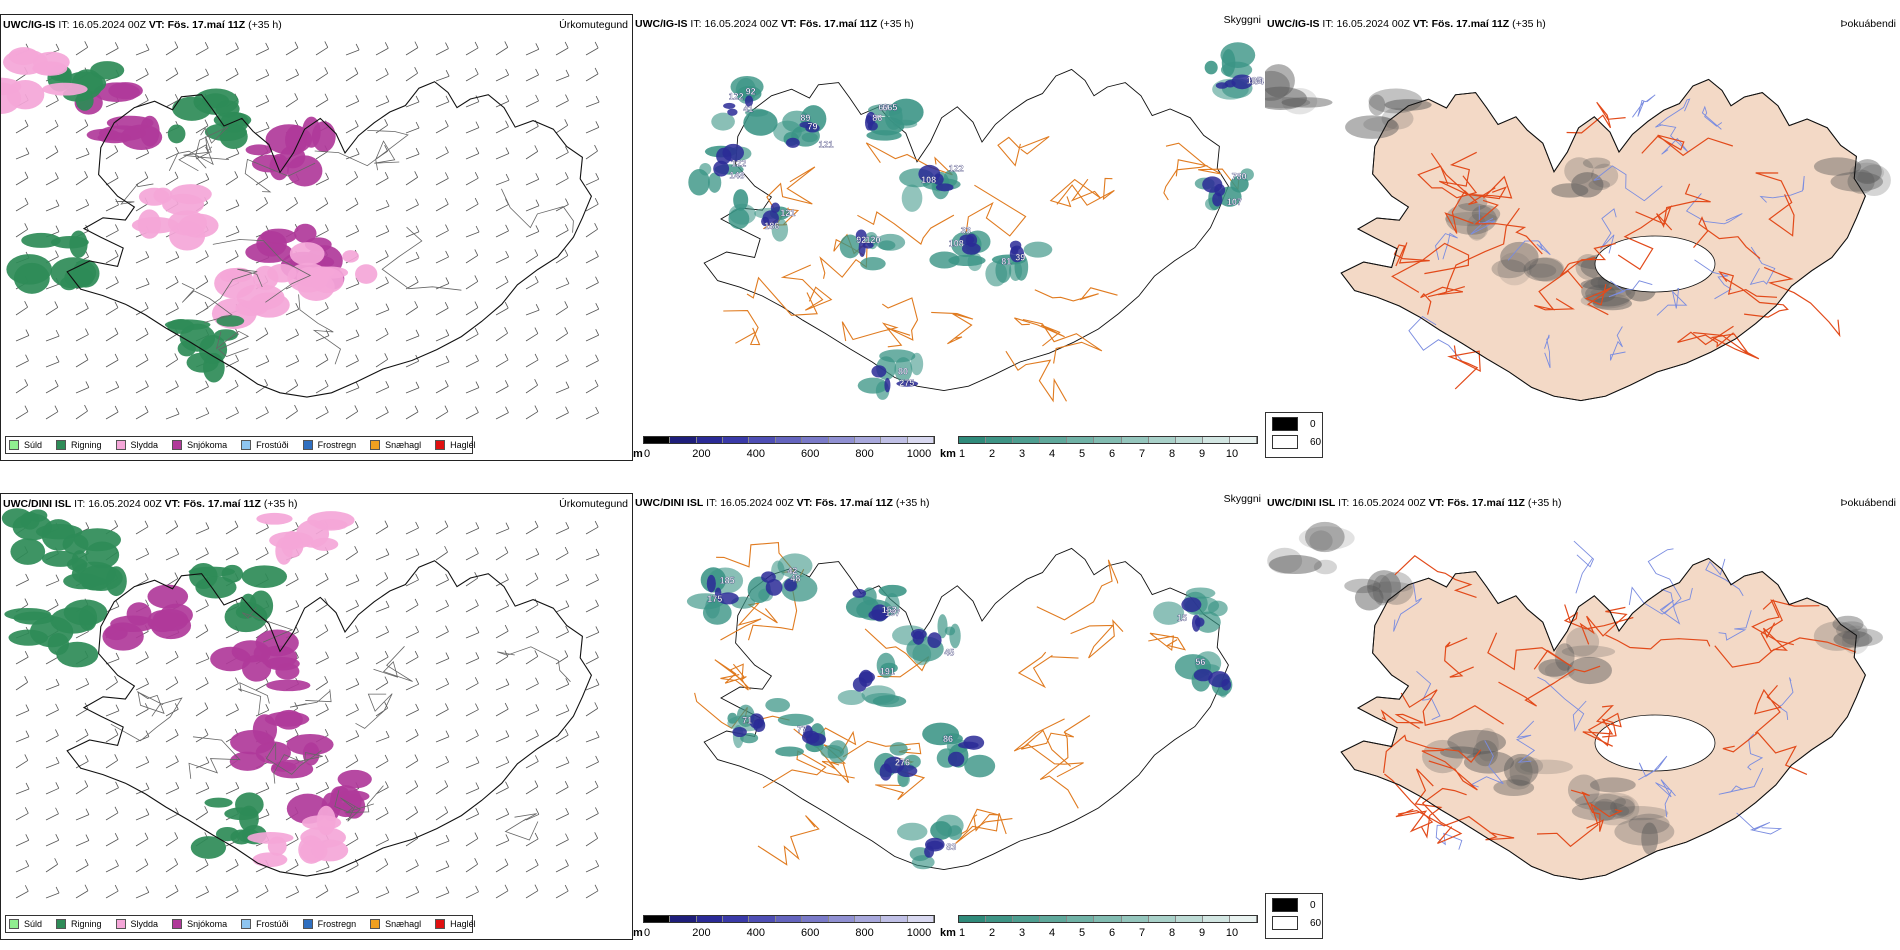 Image resolution: width=1900 pixels, height=950 pixels. Describe the element at coordinates (956, 168) in the screenshot. I see `visibility-value-label: 122` at that location.